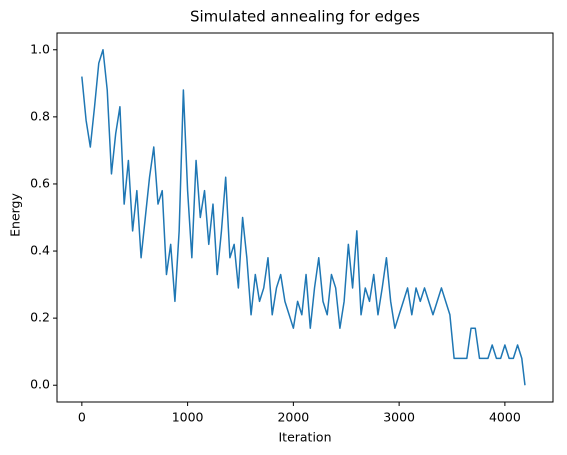 The width and height of the screenshot is (567, 455). Describe the element at coordinates (40, 384) in the screenshot. I see `y-tick-label: 0.0` at that location.